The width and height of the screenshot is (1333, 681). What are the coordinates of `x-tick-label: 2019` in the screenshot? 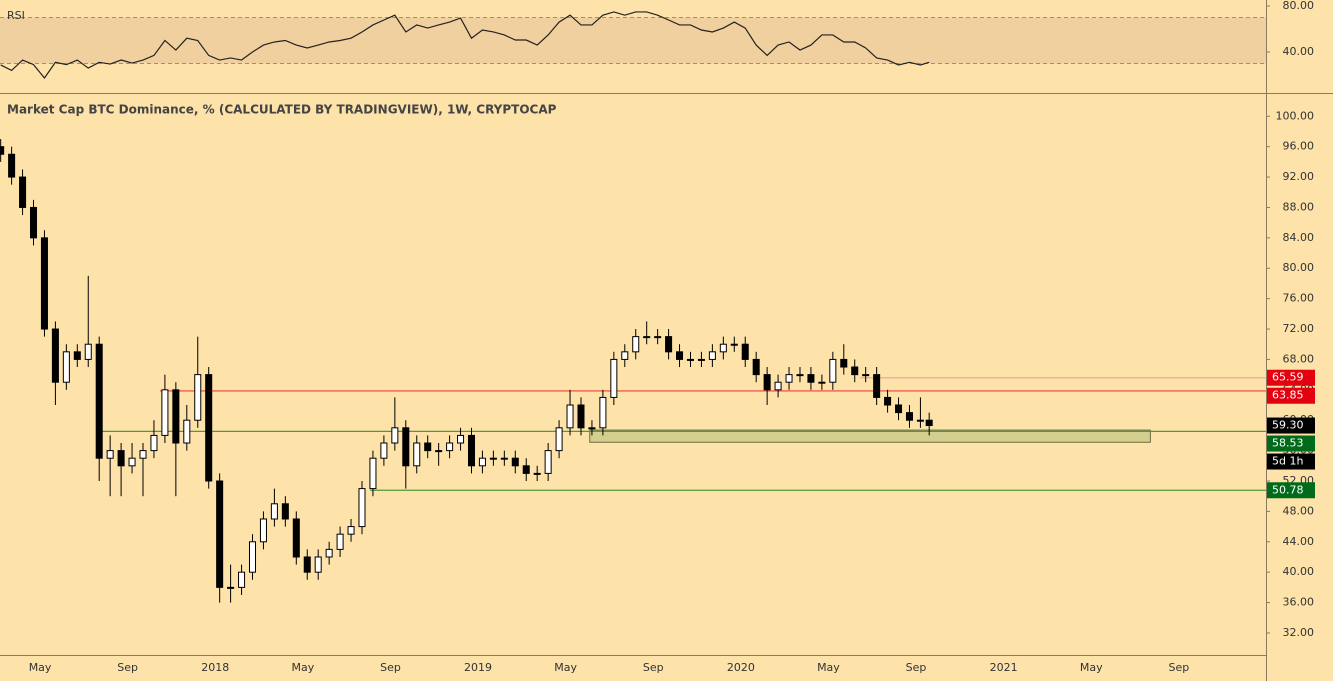 It's located at (478, 667).